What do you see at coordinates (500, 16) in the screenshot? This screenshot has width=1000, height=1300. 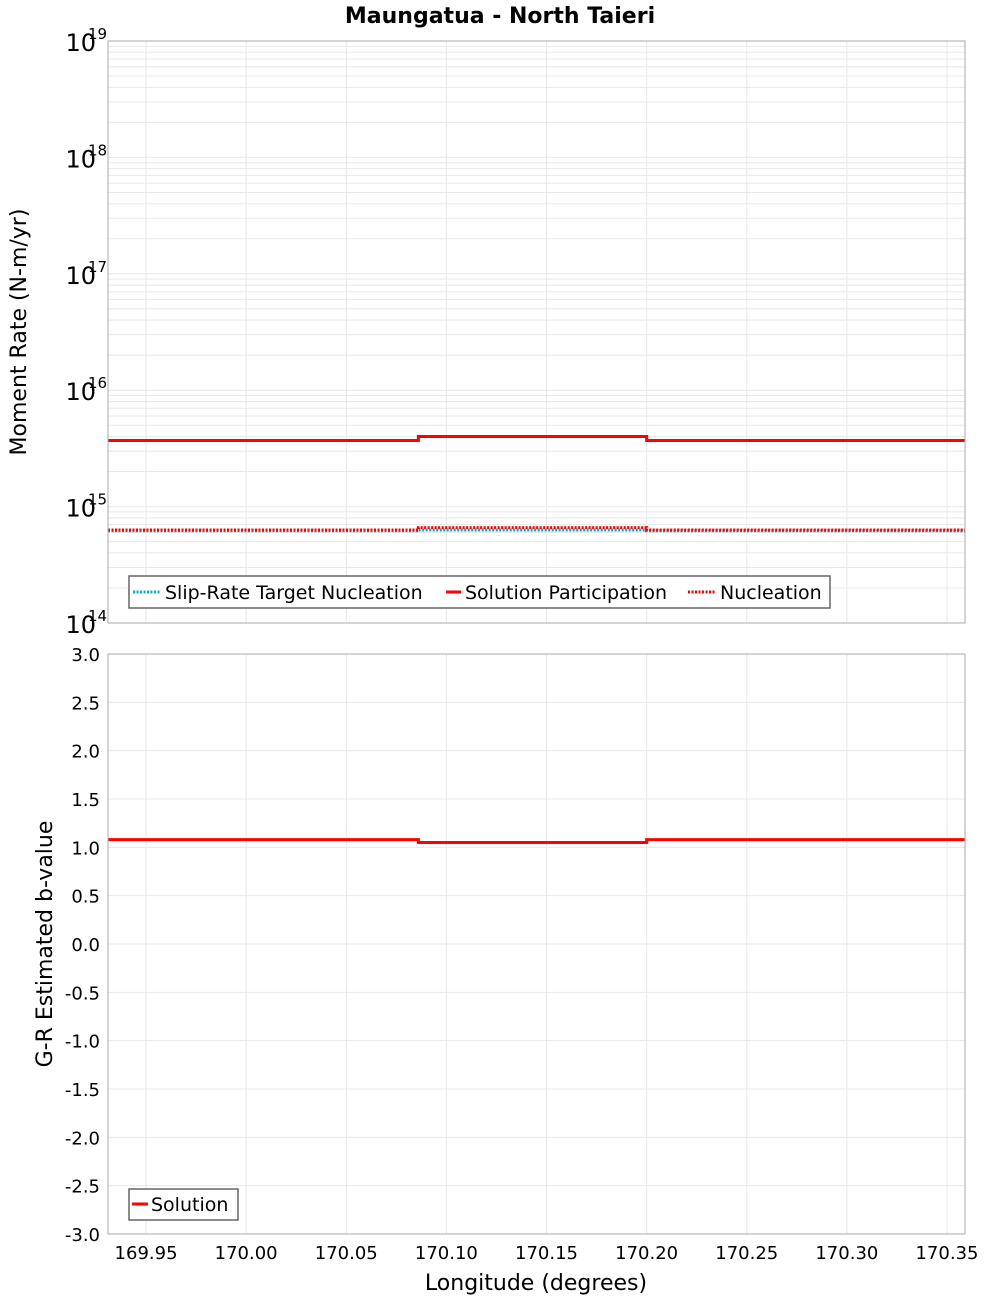 I see `chart-title: Maungatua - North Taieri` at bounding box center [500, 16].